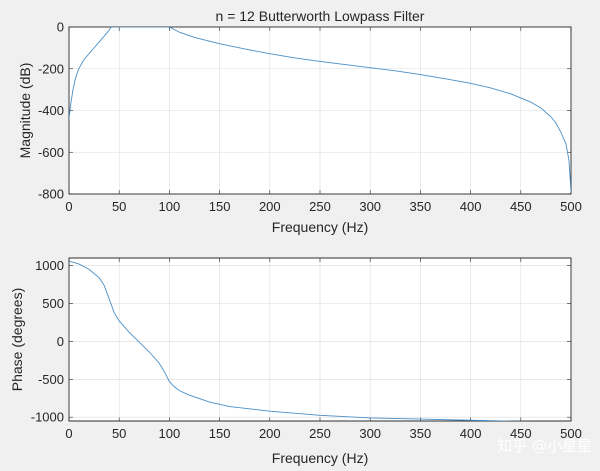 This screenshot has height=471, width=600. I want to click on phase-x-axis-label: Frequency (Hz), so click(320, 458).